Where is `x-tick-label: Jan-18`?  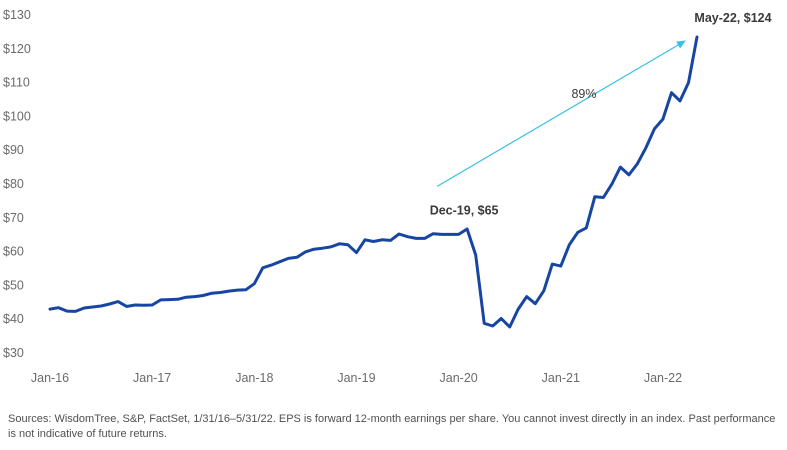 x-tick-label: Jan-18 is located at coordinates (254, 378).